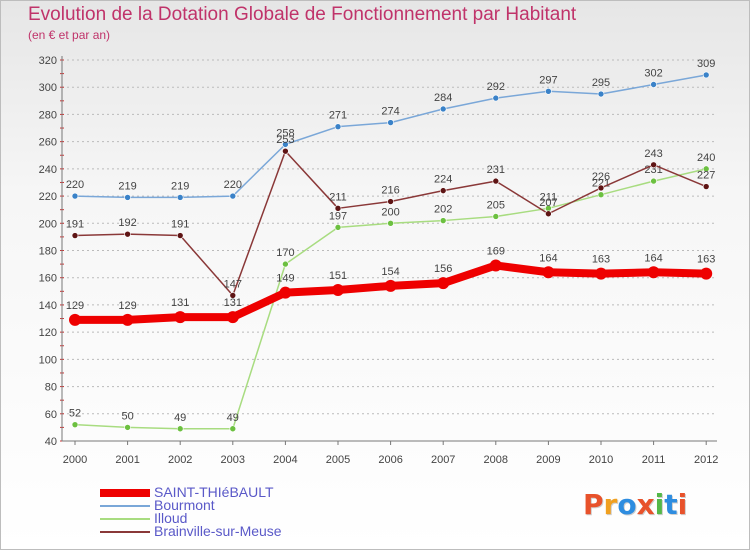 The height and width of the screenshot is (550, 750). What do you see at coordinates (48, 88) in the screenshot?
I see `y-tick-label: 300` at bounding box center [48, 88].